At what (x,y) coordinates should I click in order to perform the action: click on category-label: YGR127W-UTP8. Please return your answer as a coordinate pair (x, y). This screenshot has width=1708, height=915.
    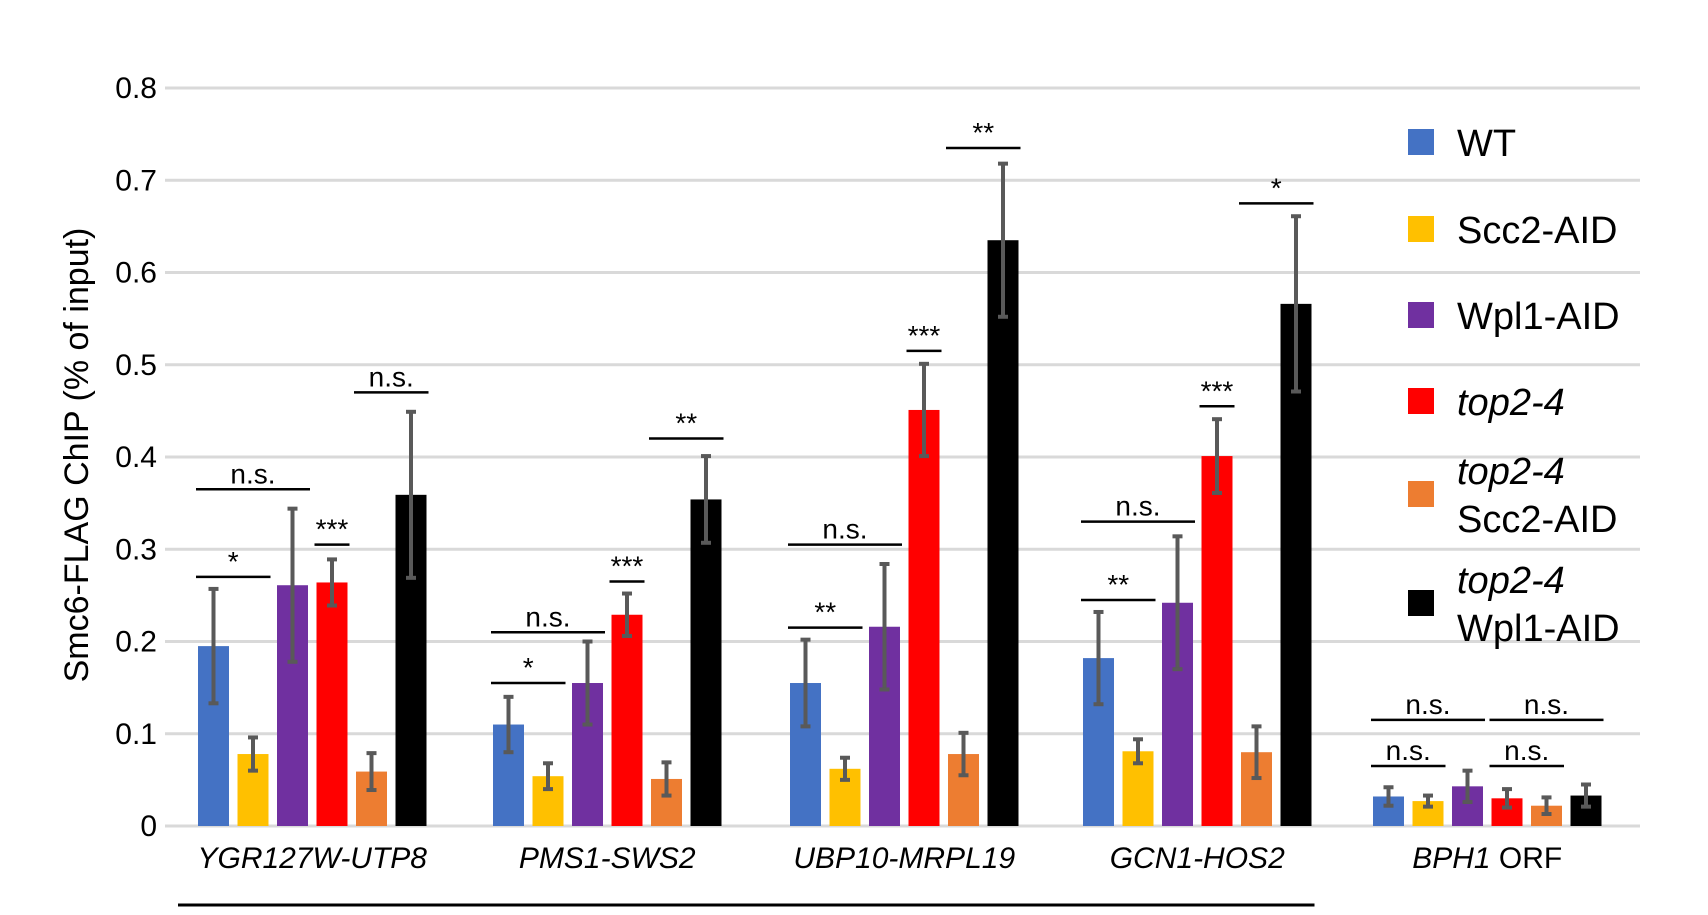
    Looking at the image, I should click on (312, 858).